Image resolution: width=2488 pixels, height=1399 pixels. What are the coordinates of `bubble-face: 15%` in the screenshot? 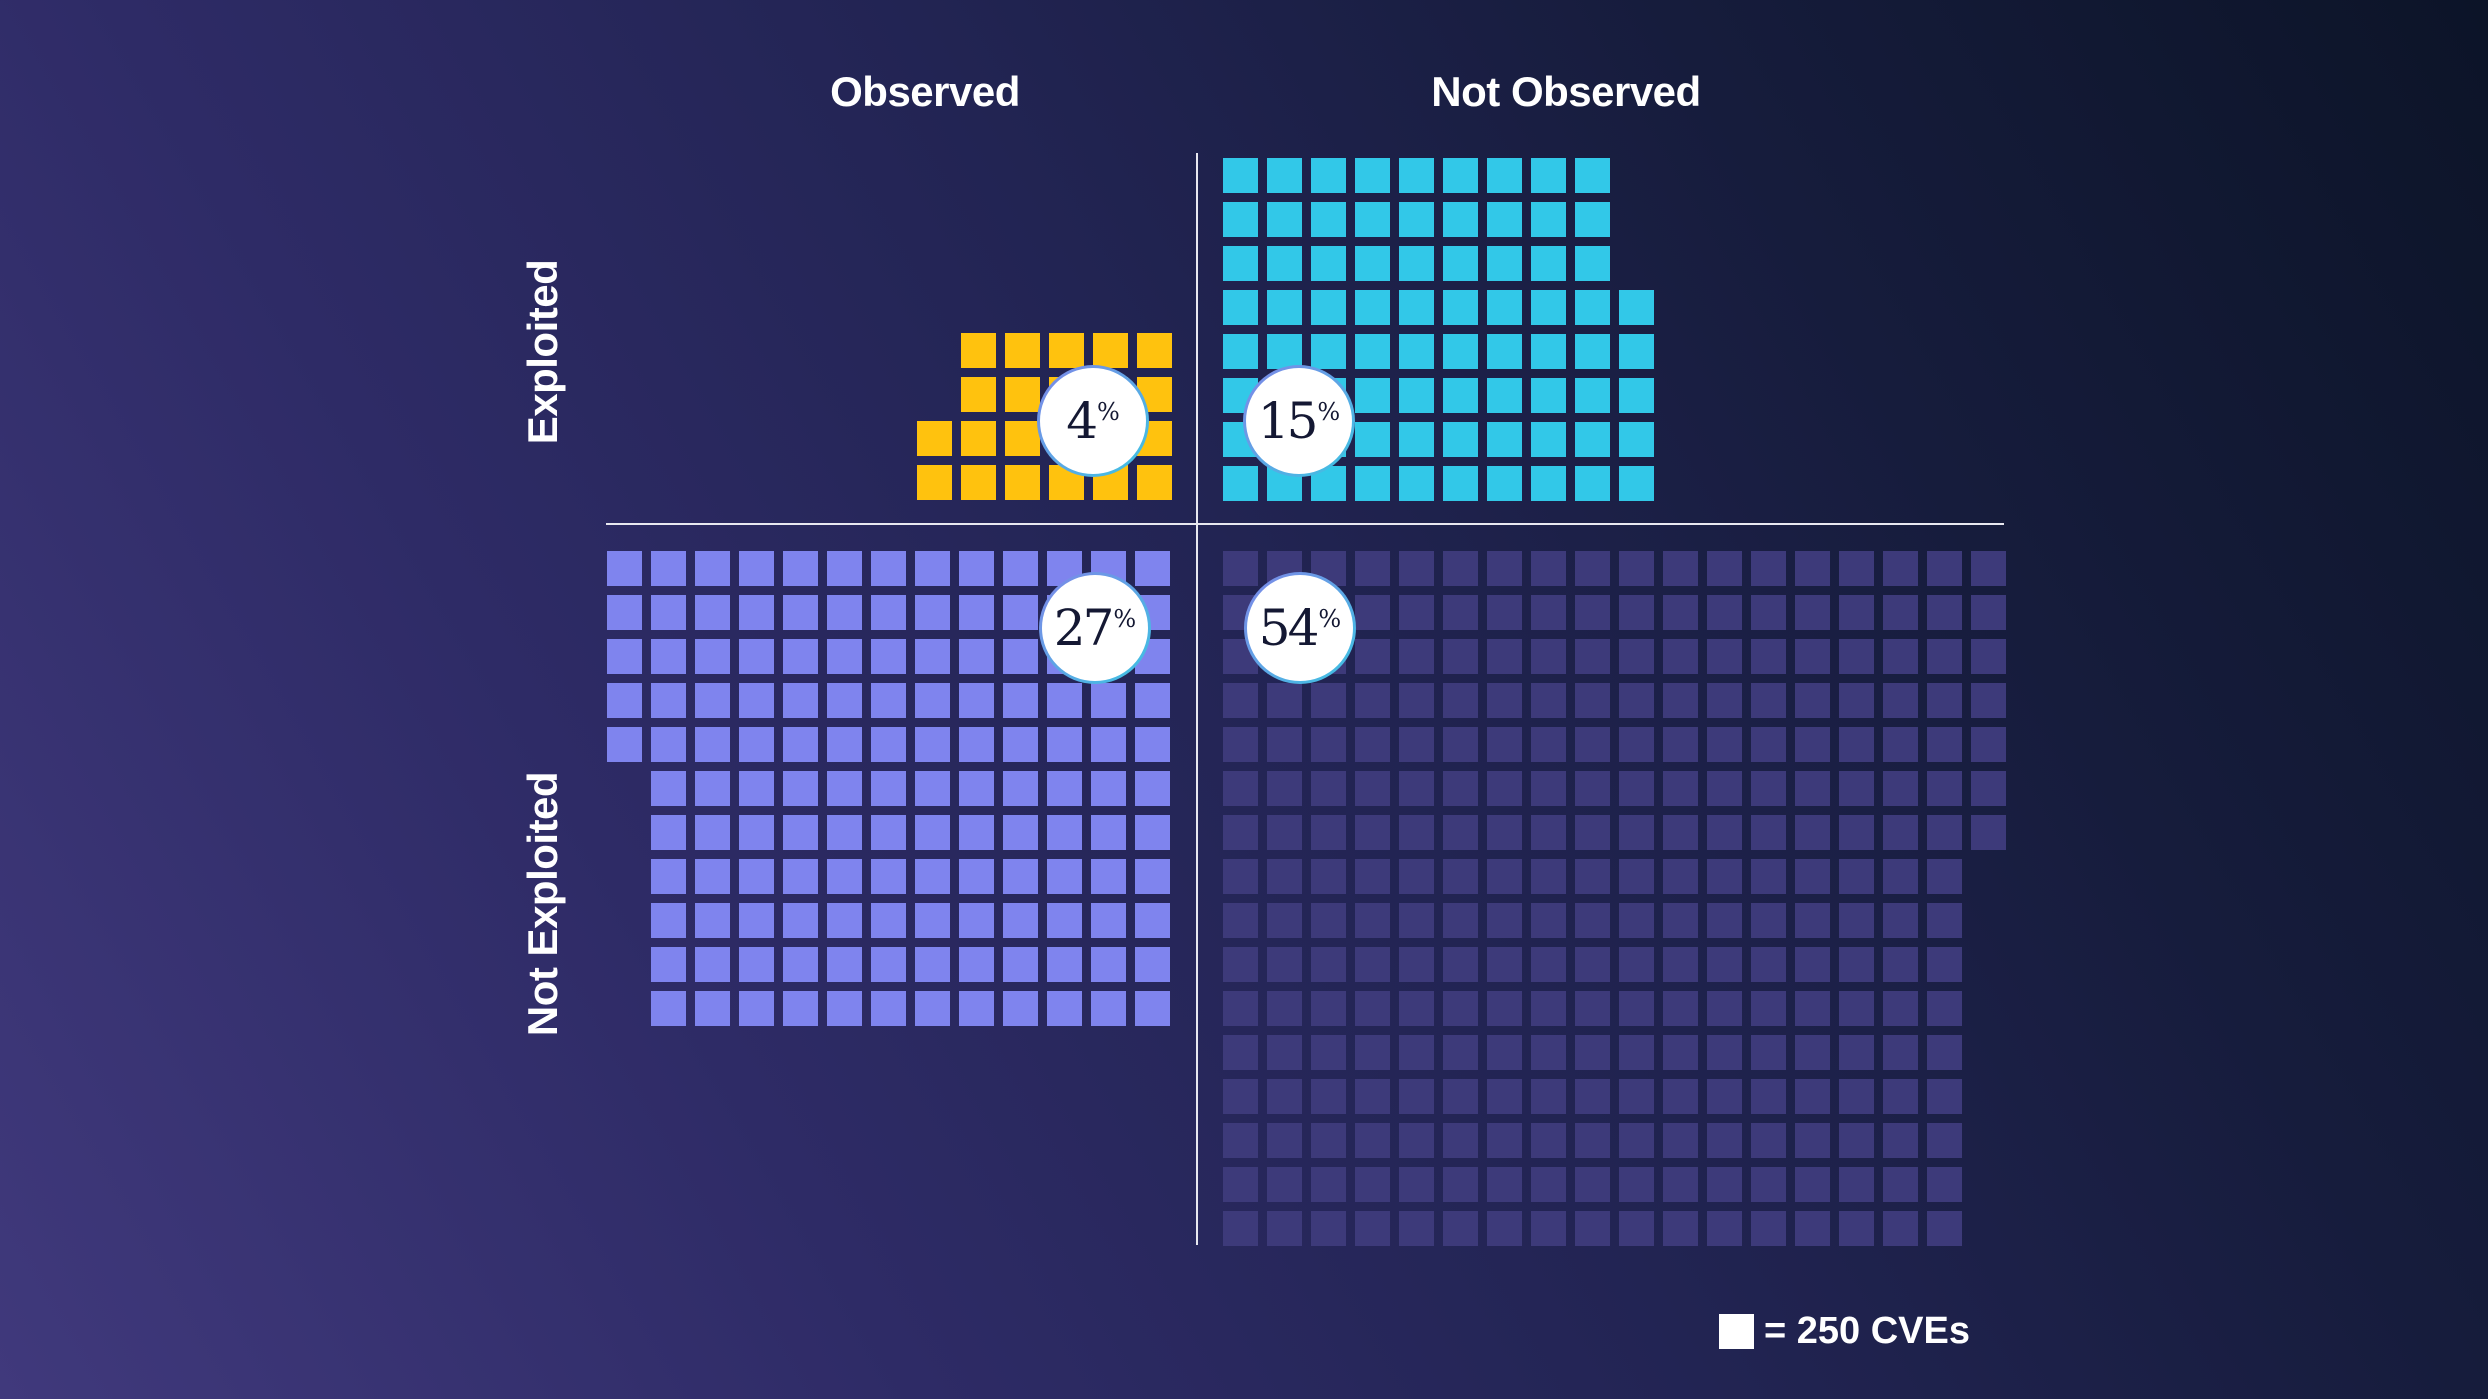 It's located at (1299, 421).